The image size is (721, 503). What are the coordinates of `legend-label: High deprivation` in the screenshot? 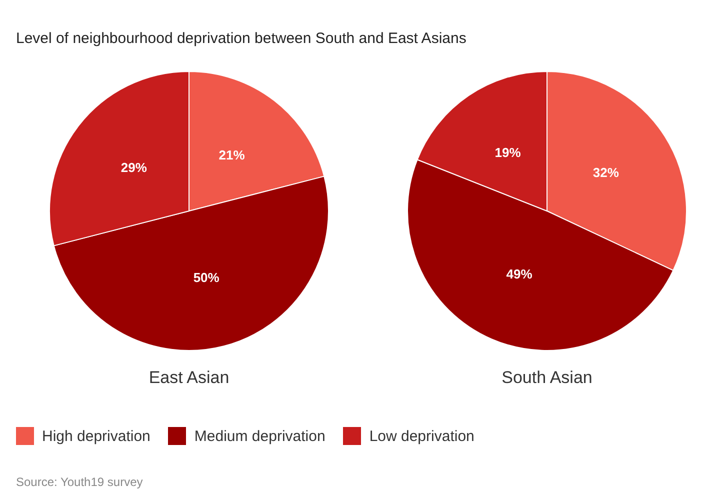 It's located at (96, 436).